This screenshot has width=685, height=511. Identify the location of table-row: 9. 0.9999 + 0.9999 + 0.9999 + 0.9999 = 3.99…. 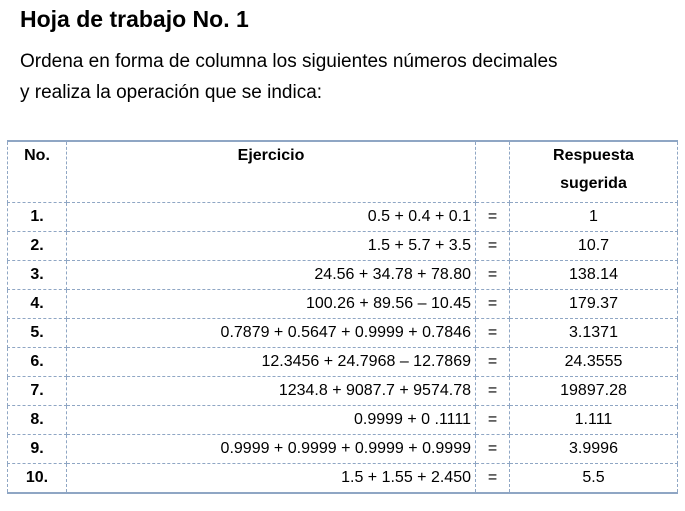
(342, 449).